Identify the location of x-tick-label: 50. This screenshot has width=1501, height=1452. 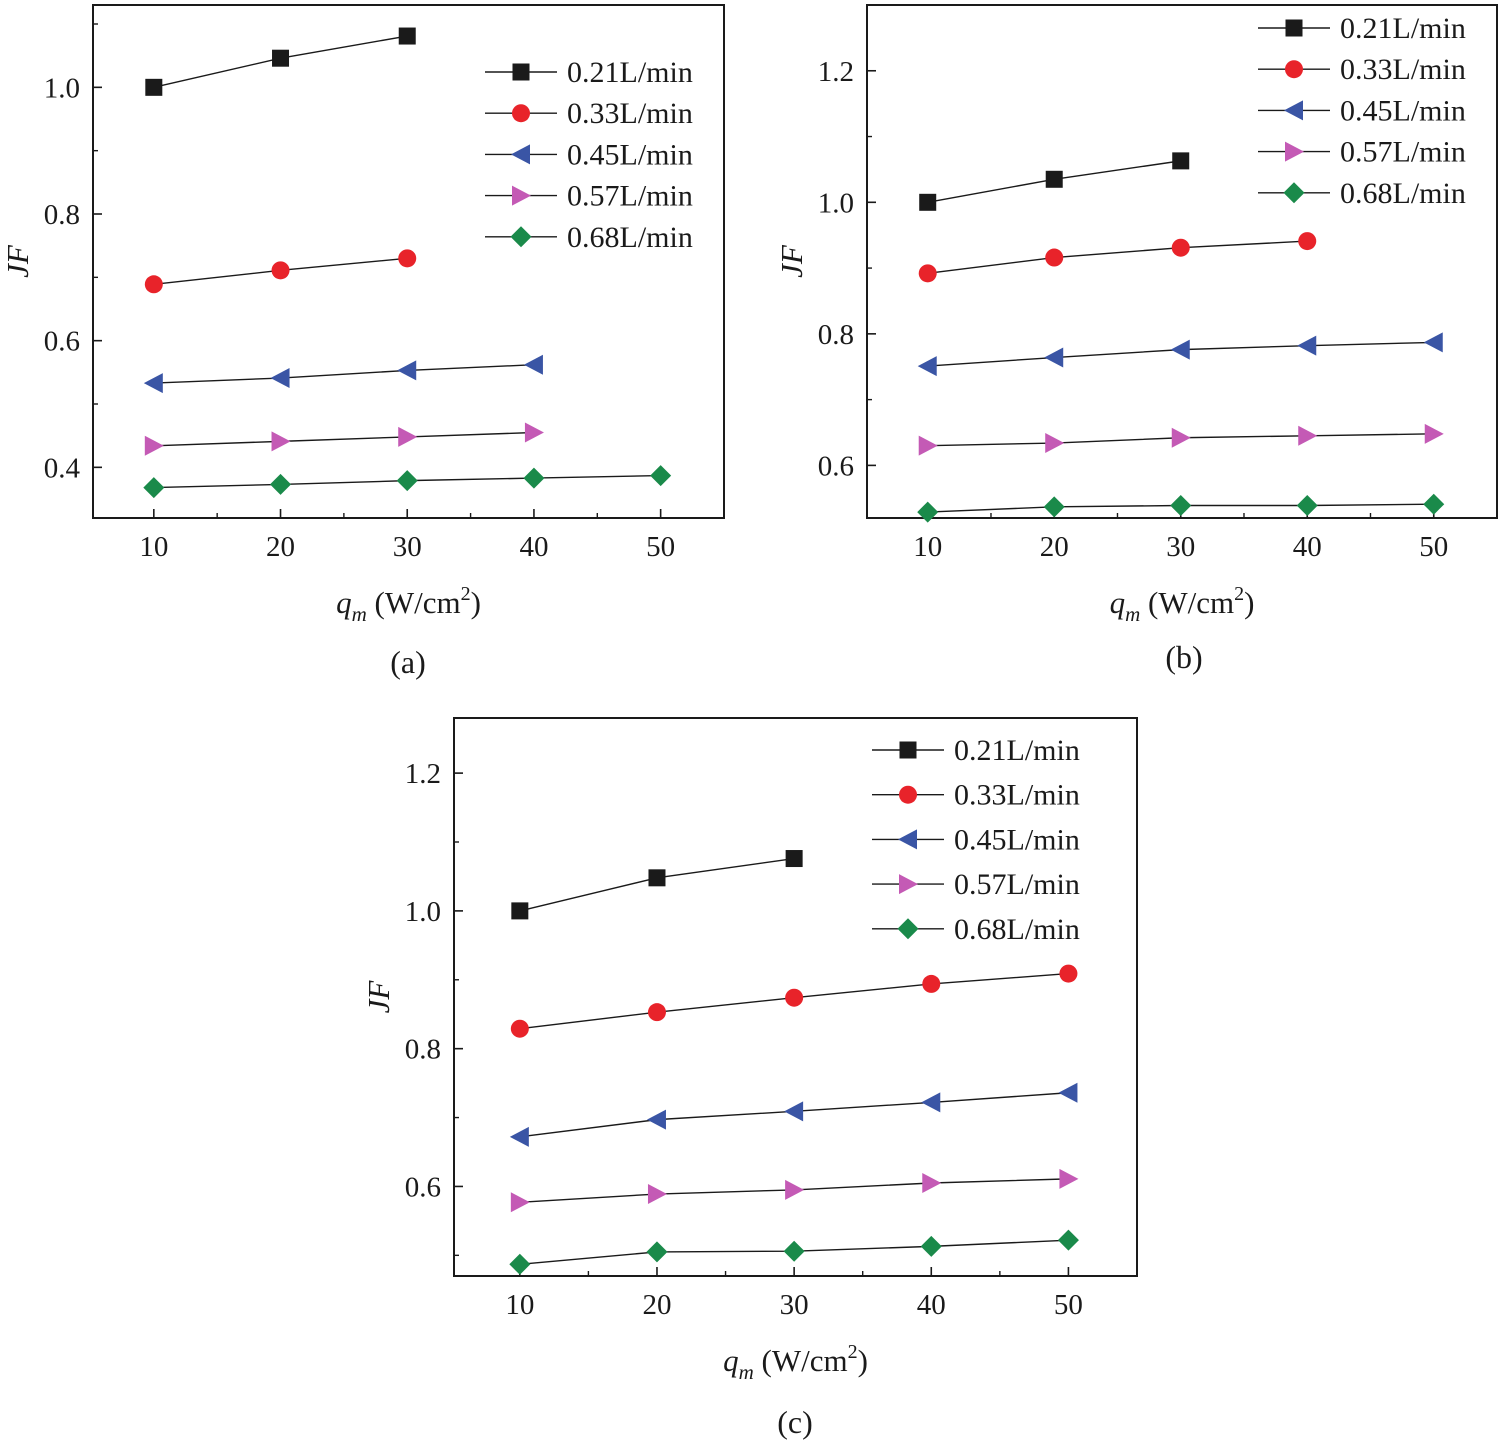
(1068, 1305).